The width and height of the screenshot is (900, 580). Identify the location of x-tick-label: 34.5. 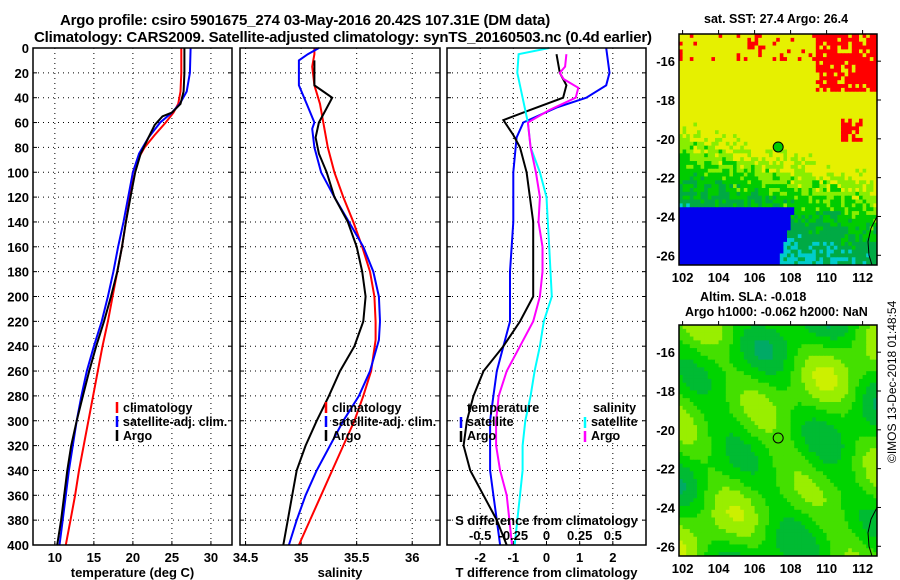
(245, 557).